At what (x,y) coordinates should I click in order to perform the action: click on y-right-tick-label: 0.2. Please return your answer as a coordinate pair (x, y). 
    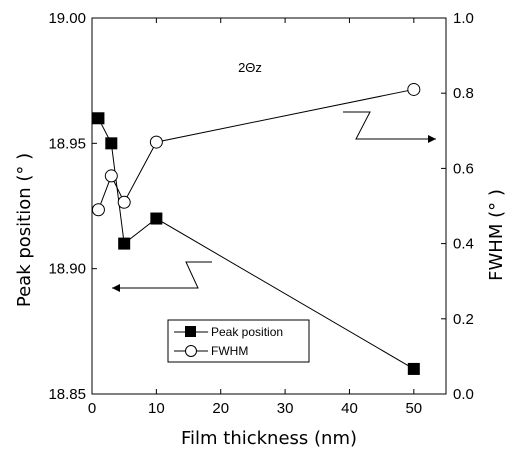
    Looking at the image, I should click on (463, 319).